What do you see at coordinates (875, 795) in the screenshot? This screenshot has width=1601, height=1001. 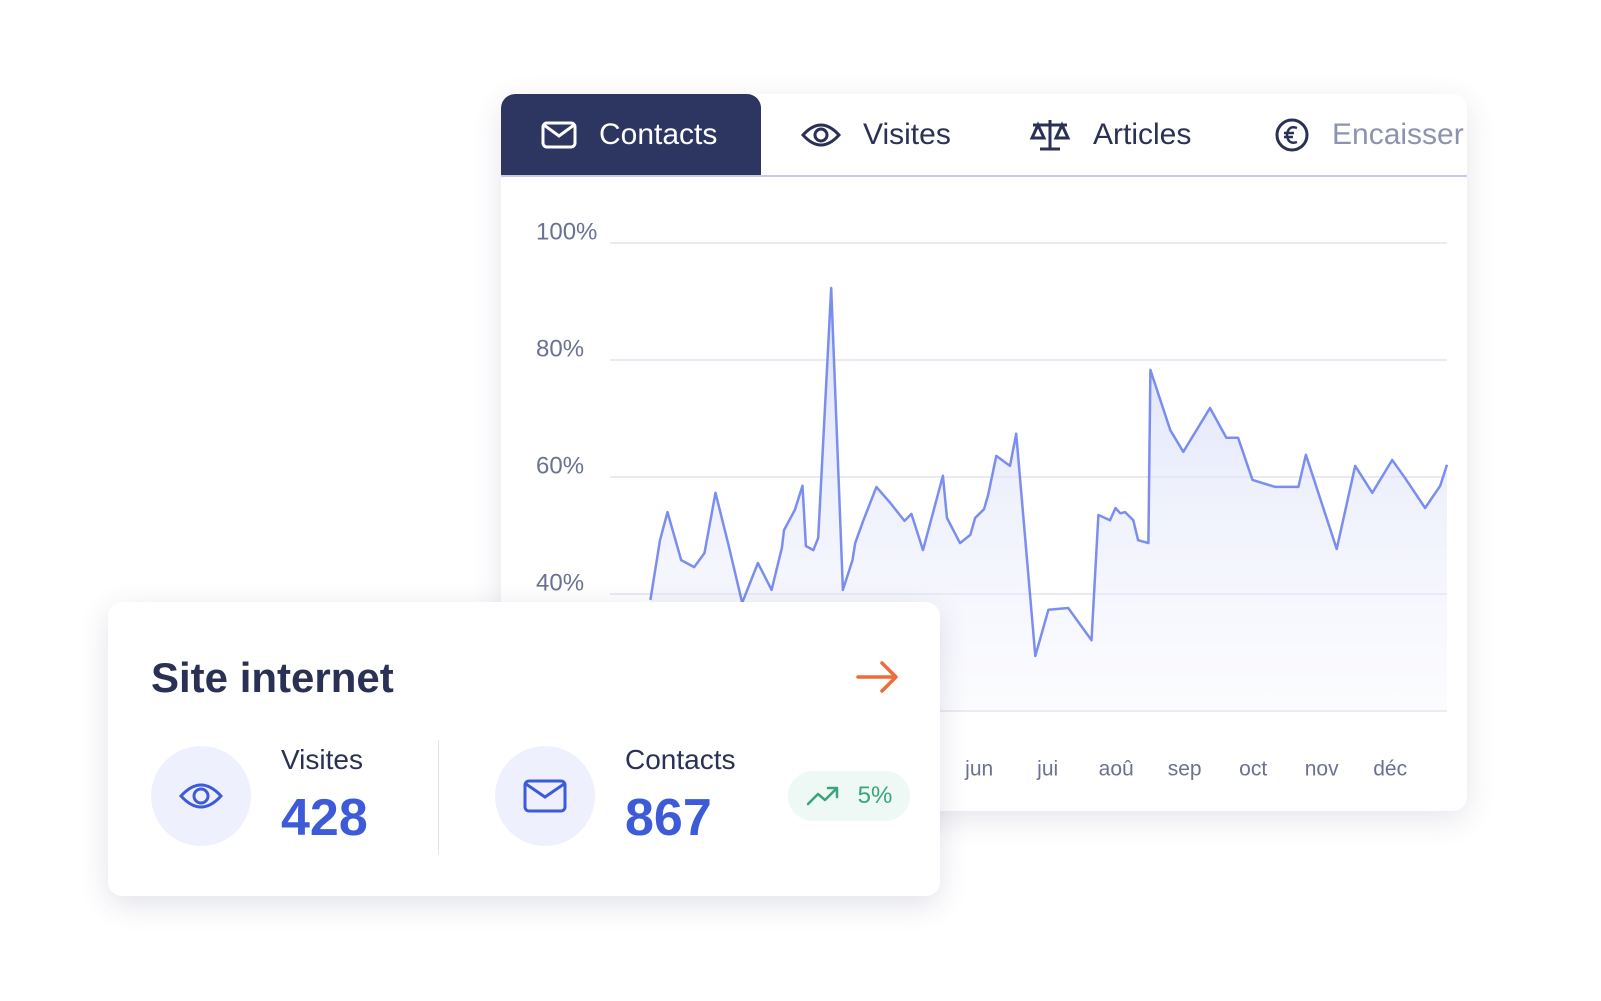 I see `trend-value: 5%` at bounding box center [875, 795].